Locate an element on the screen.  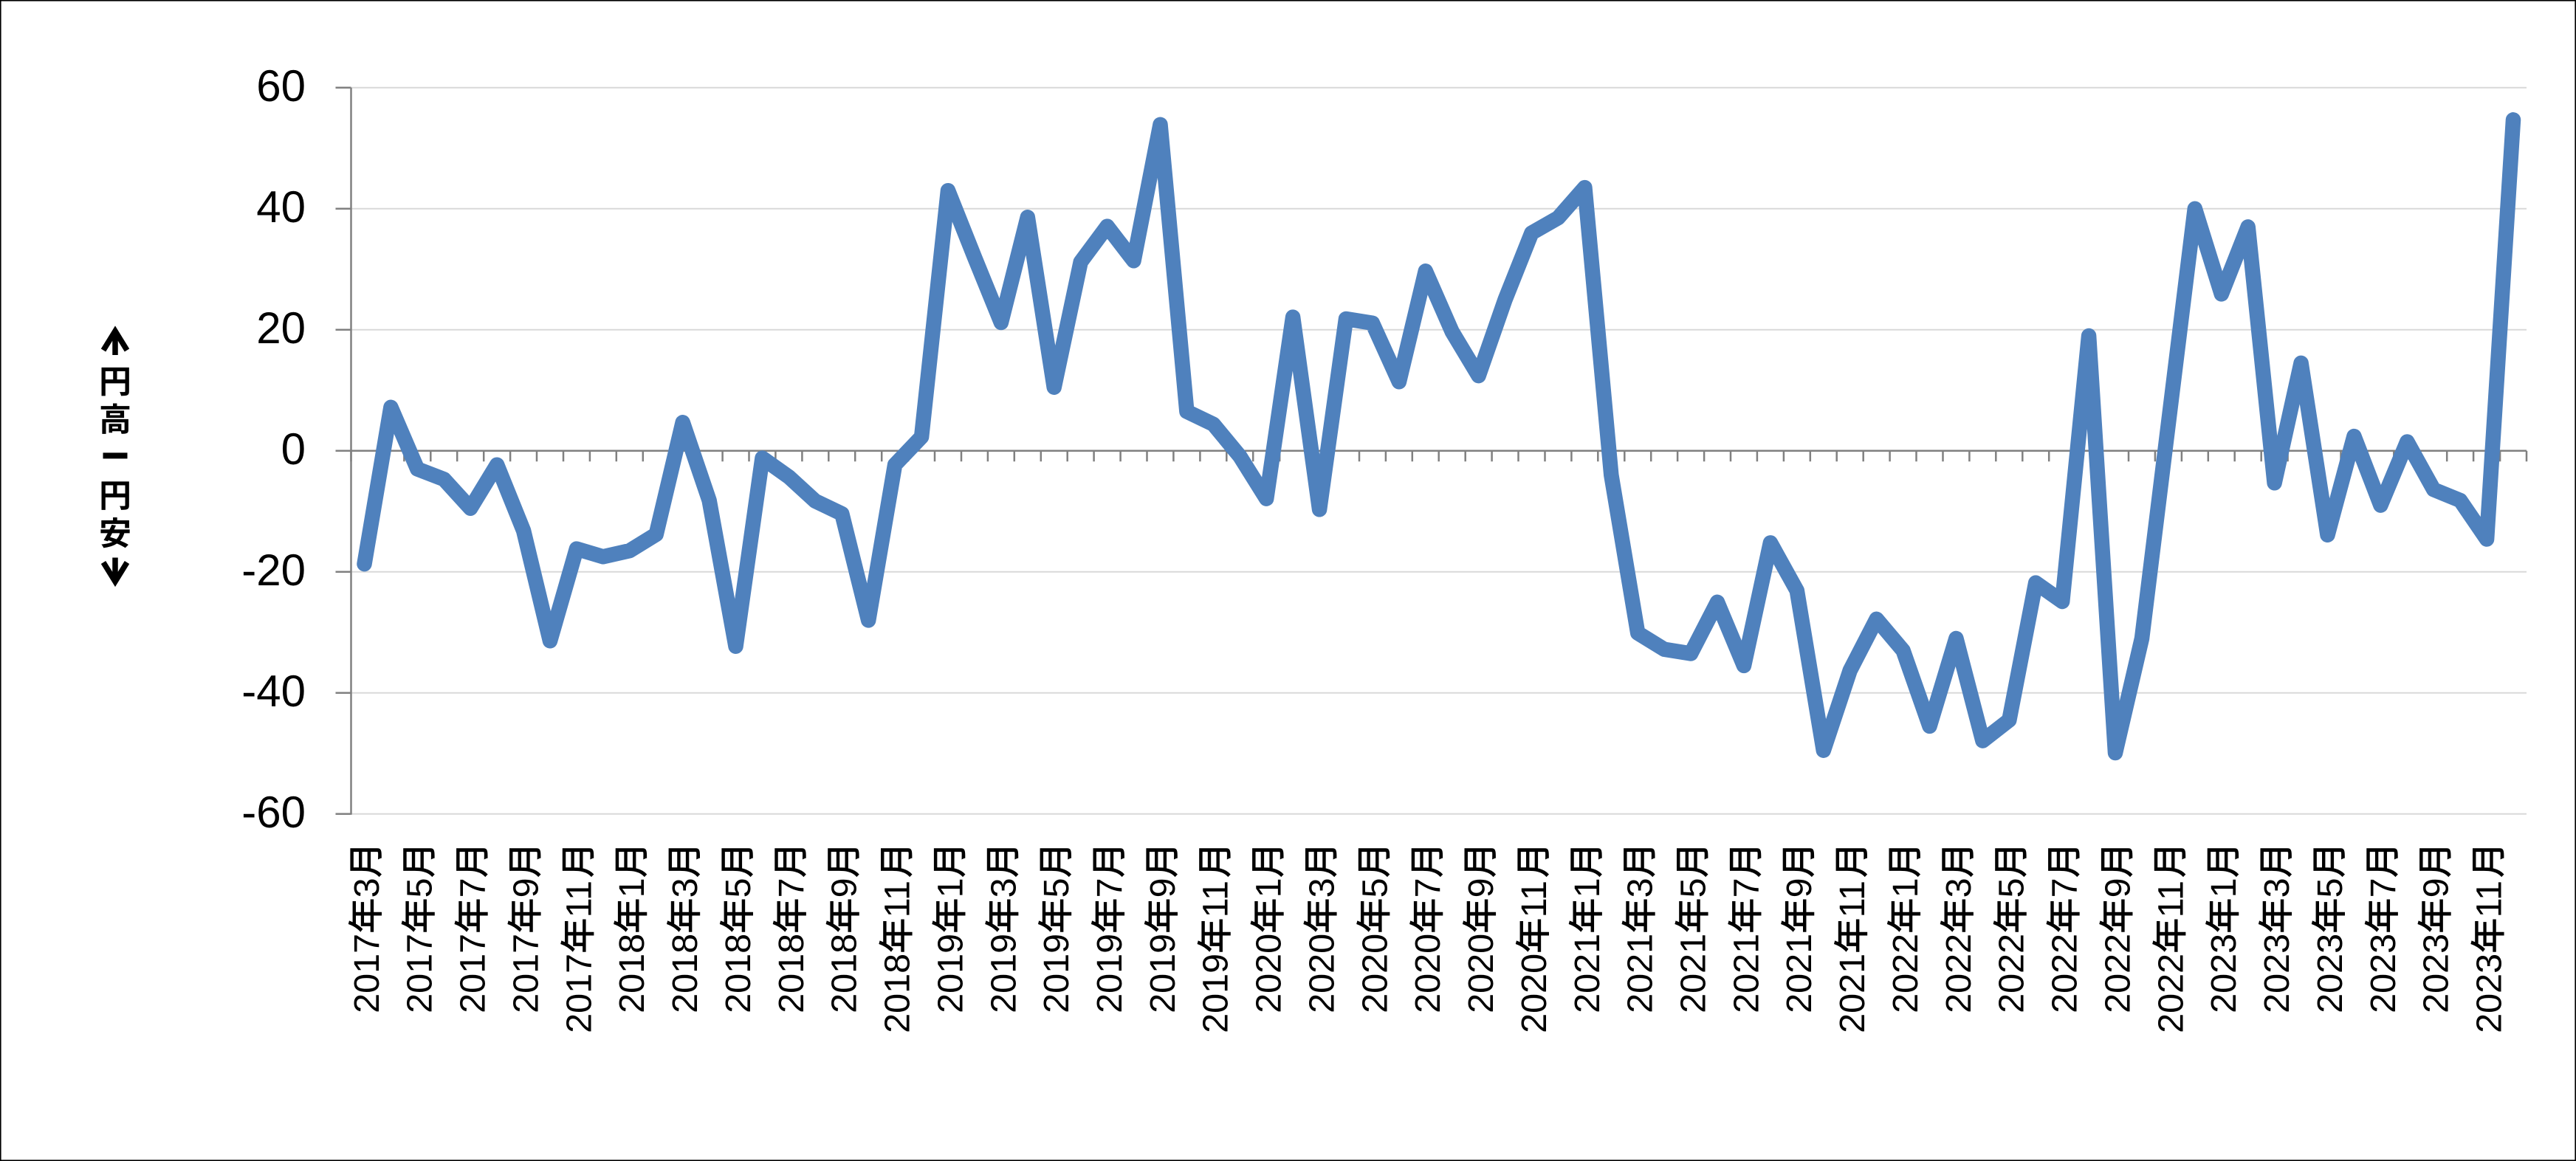
svg-text: 40 is located at coordinates (281, 207).